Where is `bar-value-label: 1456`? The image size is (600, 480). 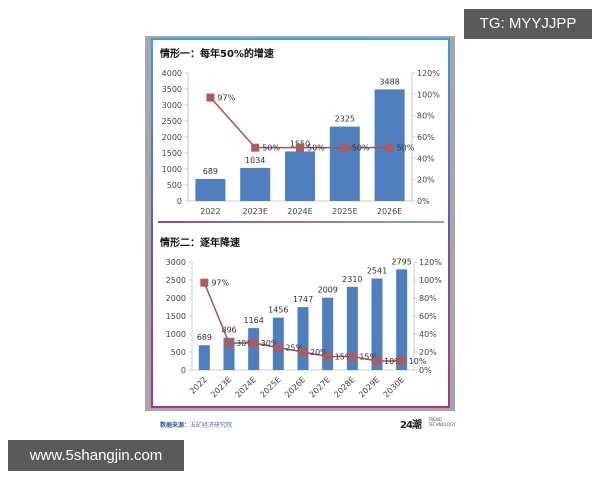
bar-value-label: 1456 is located at coordinates (278, 310).